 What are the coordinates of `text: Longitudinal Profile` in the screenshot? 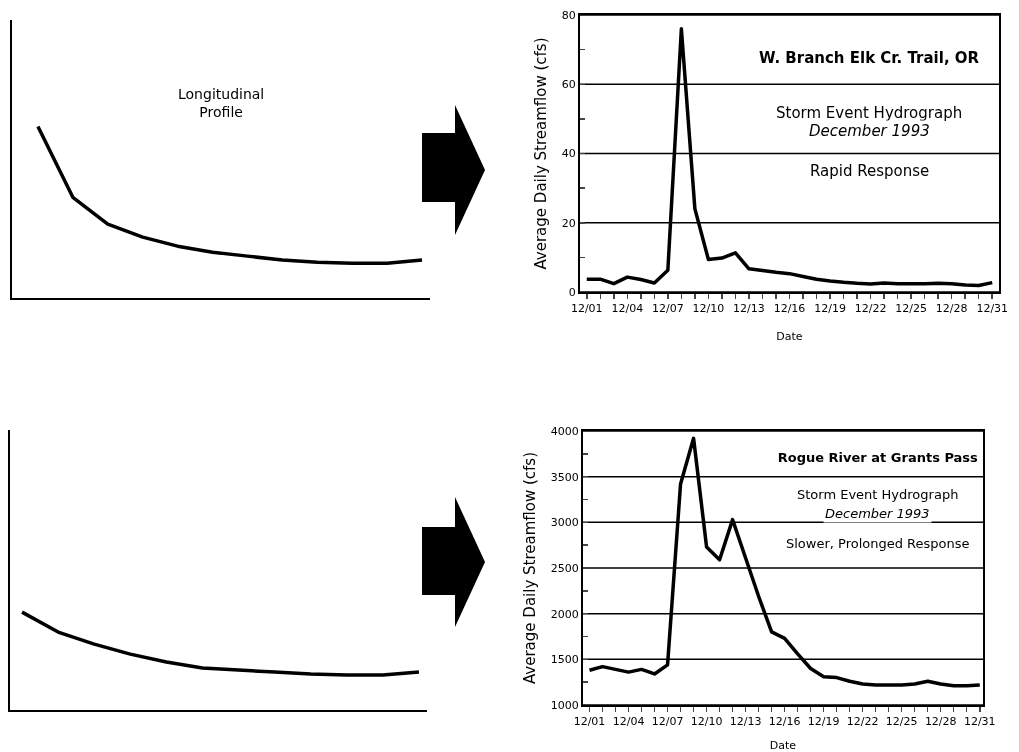 It's located at (221, 103).